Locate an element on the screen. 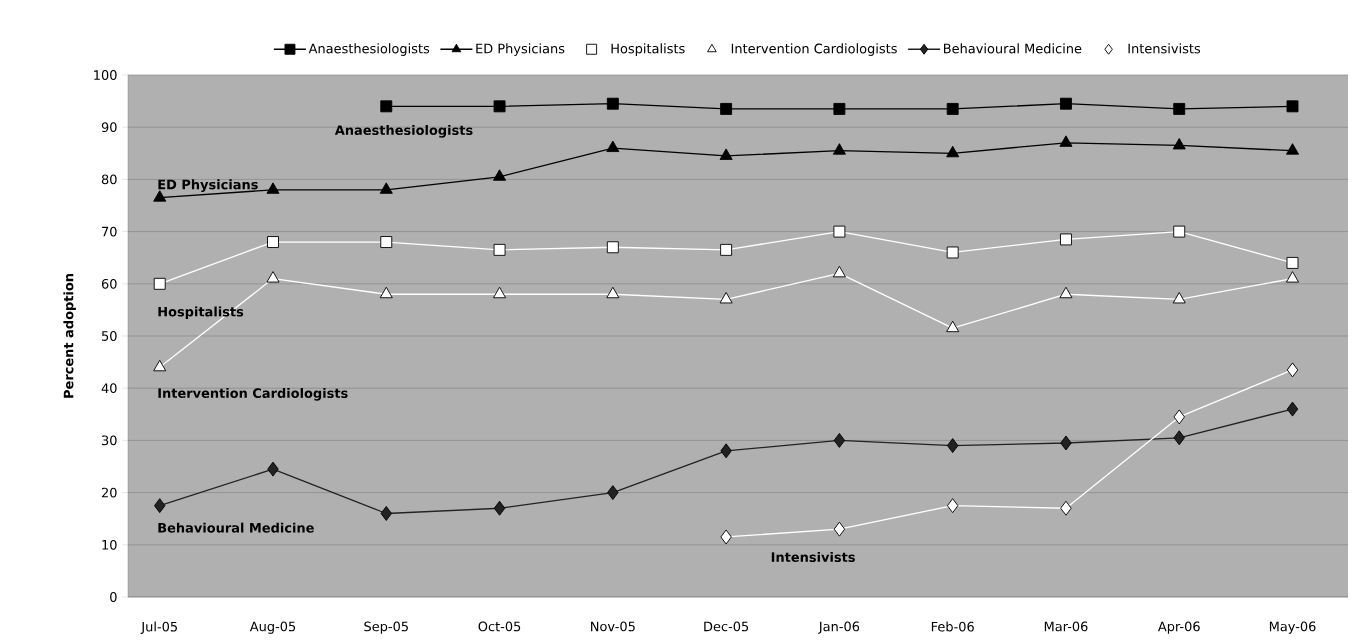 This screenshot has height=643, width=1367. x-tick-label: Aug-05 is located at coordinates (272, 627).